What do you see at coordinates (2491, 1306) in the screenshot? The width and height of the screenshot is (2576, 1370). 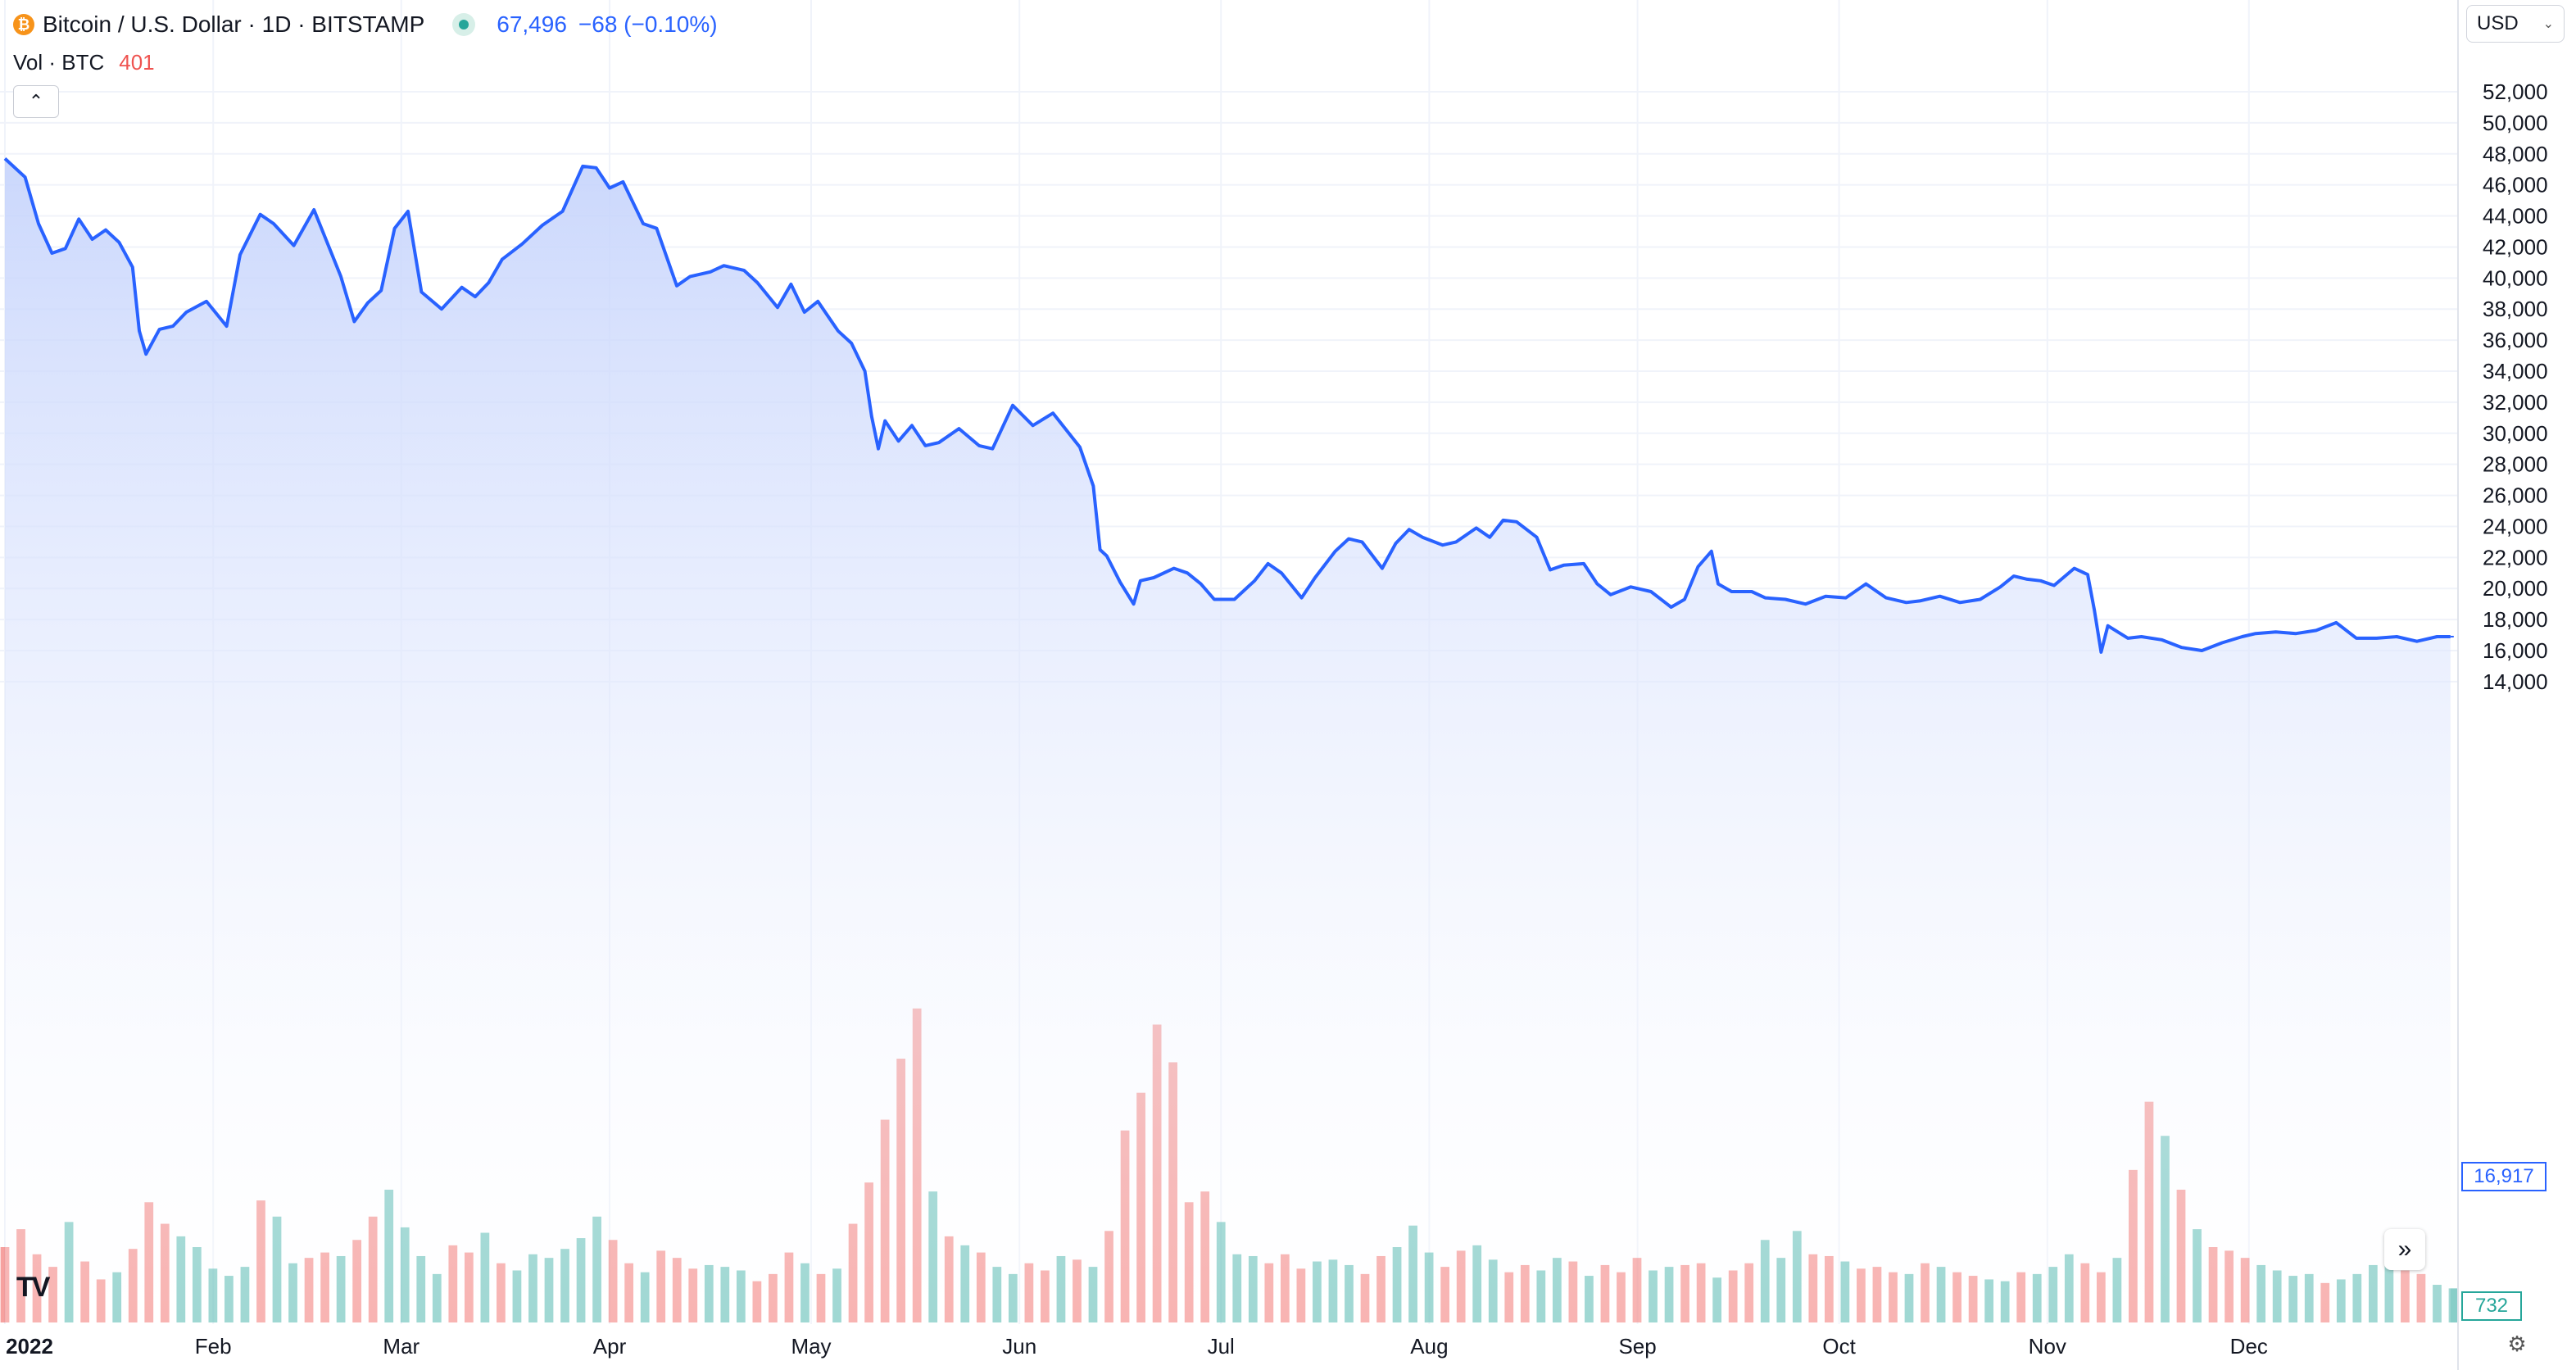 I see `last-volume-axis-label: 732` at bounding box center [2491, 1306].